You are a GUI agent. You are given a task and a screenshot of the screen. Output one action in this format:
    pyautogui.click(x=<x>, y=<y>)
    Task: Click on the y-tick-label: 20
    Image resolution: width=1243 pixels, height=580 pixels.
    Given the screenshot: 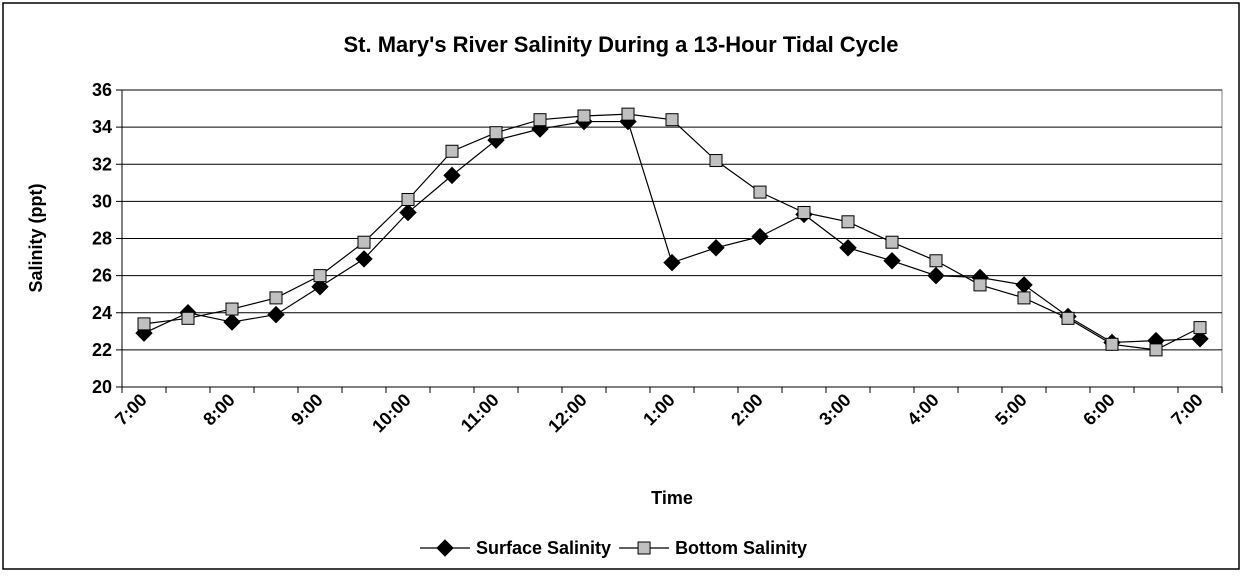 What is the action you would take?
    pyautogui.click(x=102, y=387)
    